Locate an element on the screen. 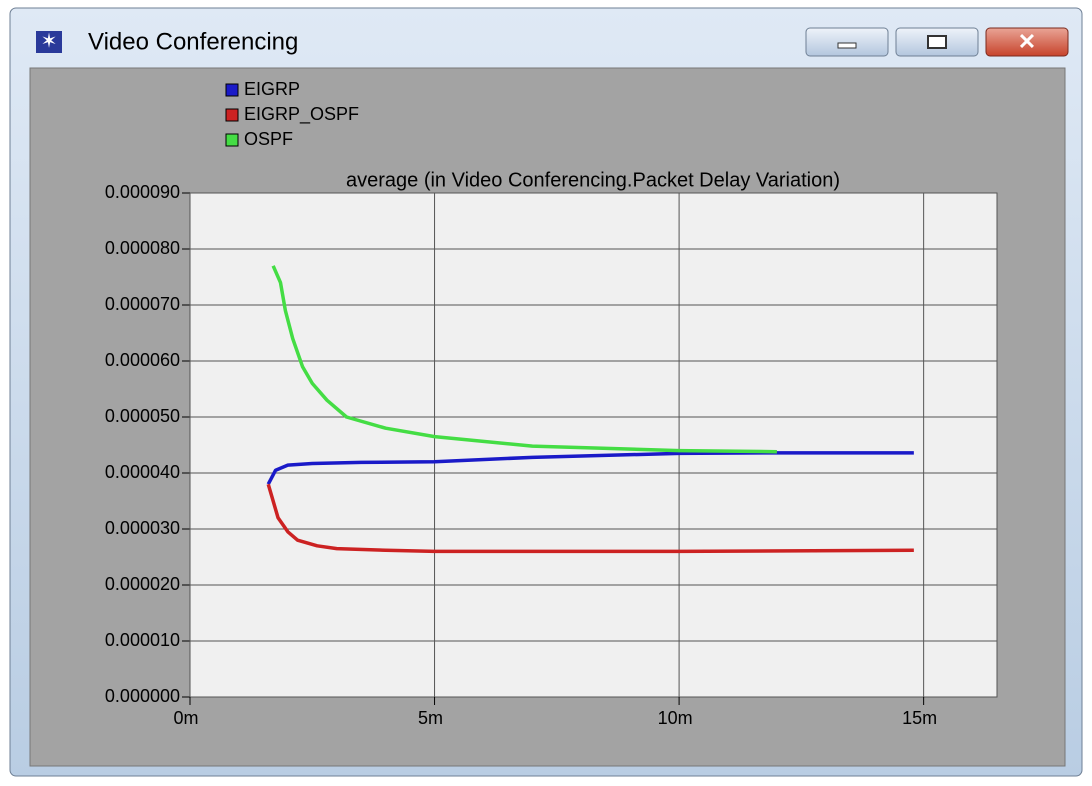 This screenshot has height=786, width=1092. y-tick-label: 0.000070 is located at coordinates (142, 304).